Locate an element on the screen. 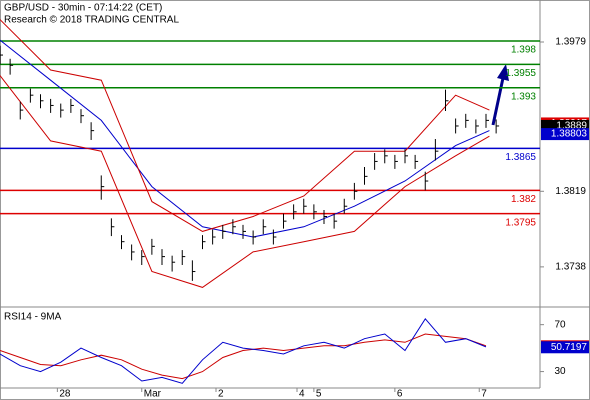 The image size is (590, 400). y-tick-label: 1.3979 is located at coordinates (570, 42).